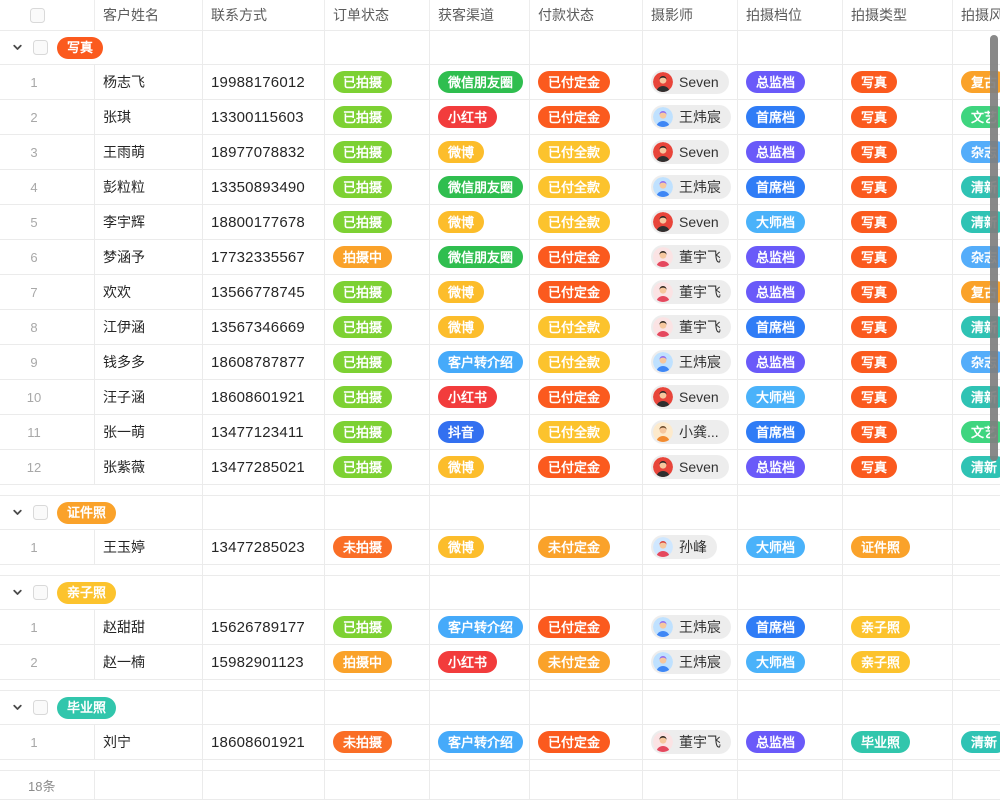 The image size is (1000, 800). I want to click on cell-row-handle: 3, so click(47, 152).